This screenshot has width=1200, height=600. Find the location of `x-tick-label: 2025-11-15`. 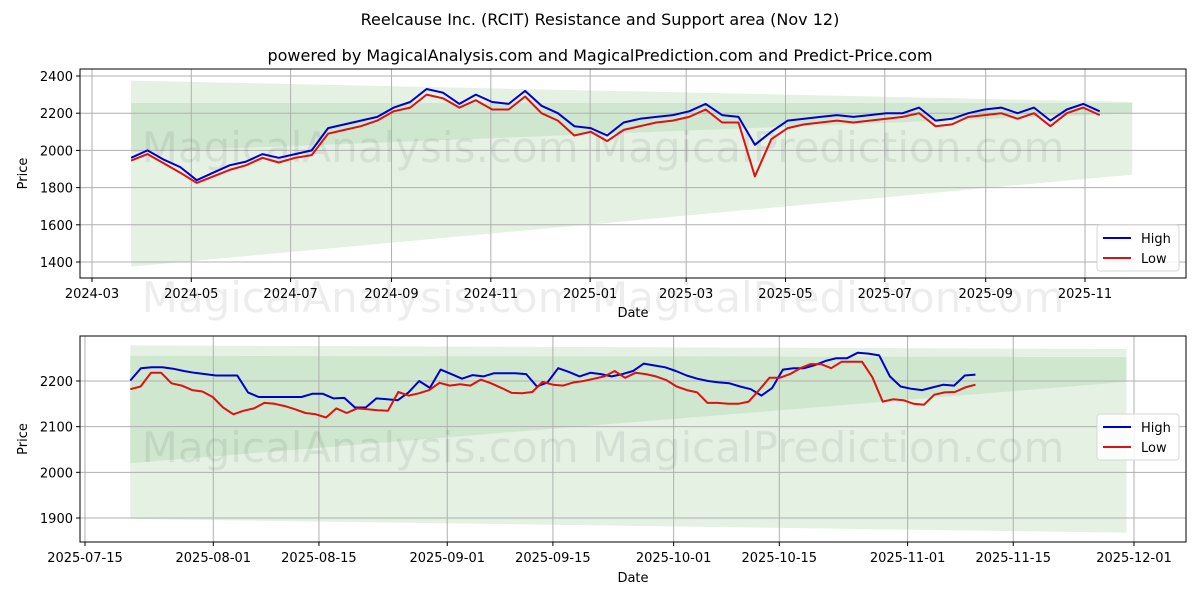

x-tick-label: 2025-11-15 is located at coordinates (1013, 558).